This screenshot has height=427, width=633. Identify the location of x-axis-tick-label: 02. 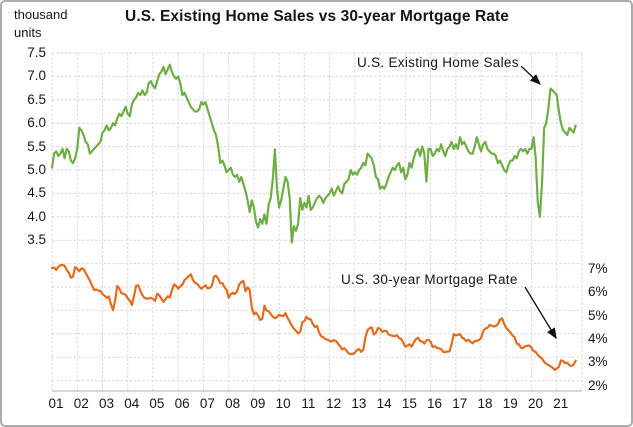
(81, 403).